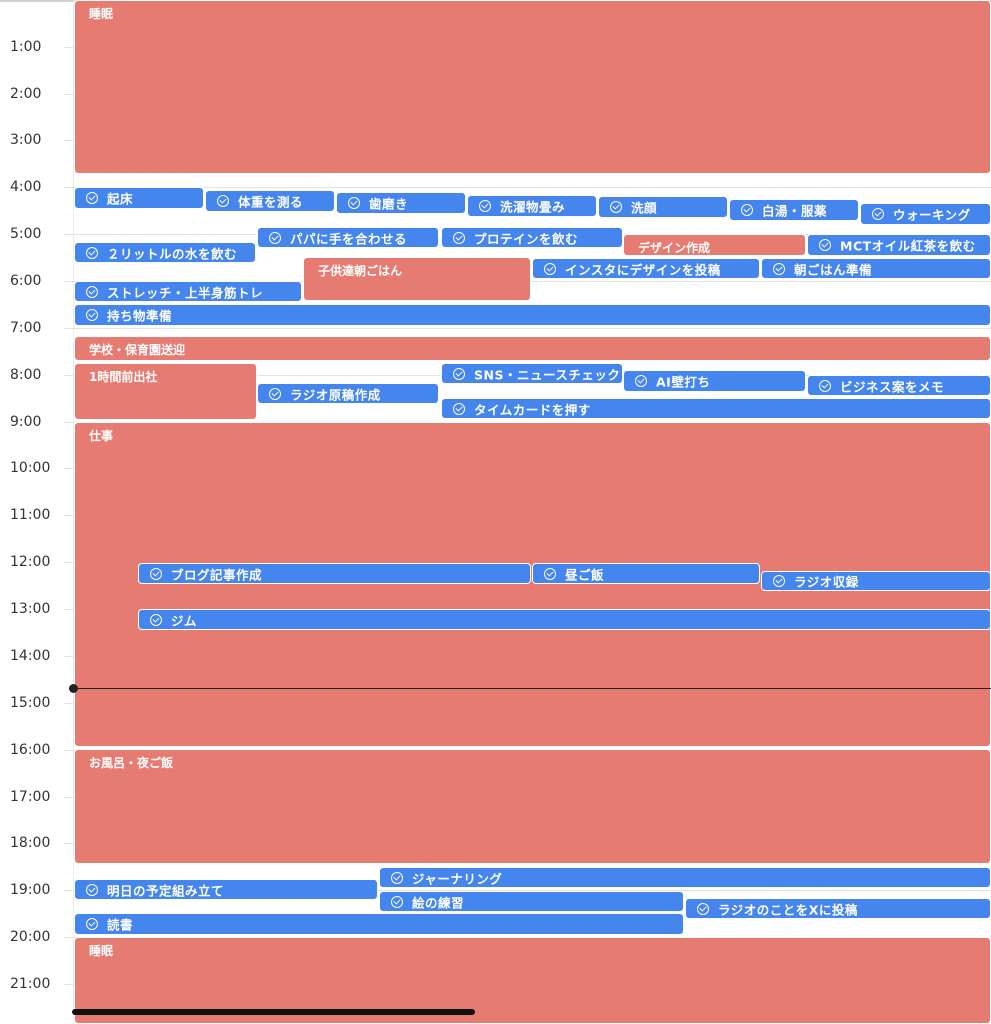 This screenshot has height=1024, width=991. What do you see at coordinates (334, 573) in the screenshot?
I see `task-event: ブログ記事作成` at bounding box center [334, 573].